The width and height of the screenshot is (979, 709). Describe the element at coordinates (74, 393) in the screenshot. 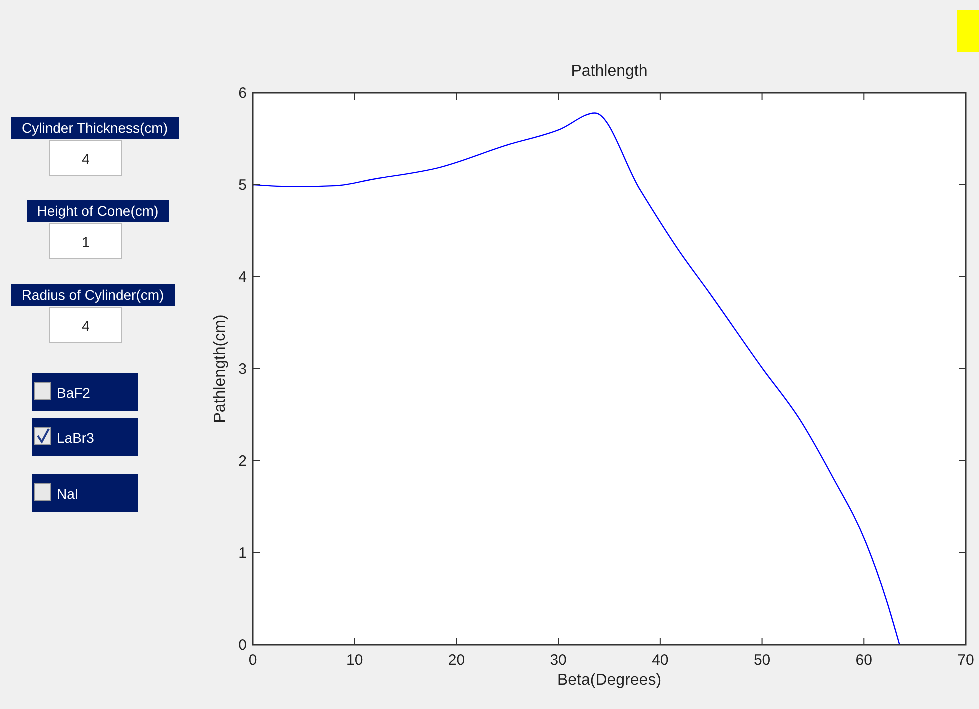

I see `text: BaF2` at that location.